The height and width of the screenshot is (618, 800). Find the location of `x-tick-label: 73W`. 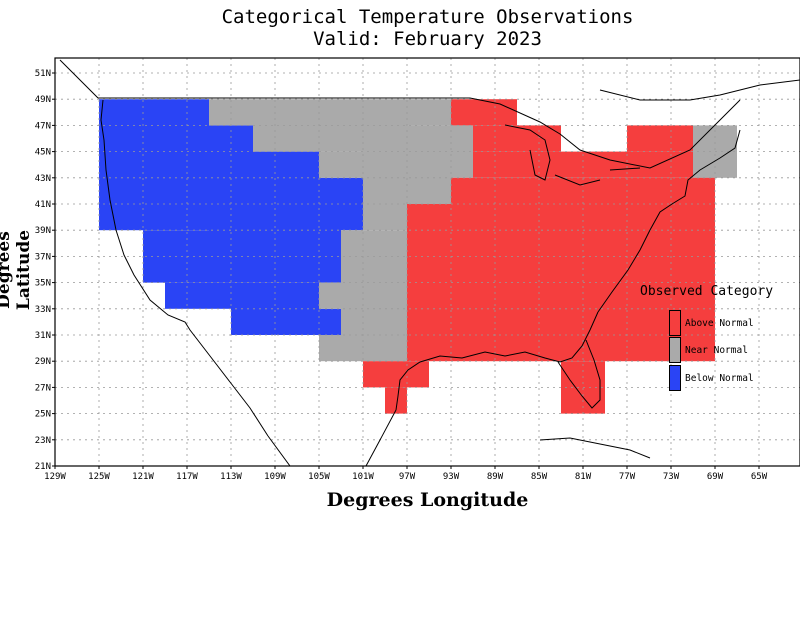

x-tick-label: 73W is located at coordinates (671, 477).